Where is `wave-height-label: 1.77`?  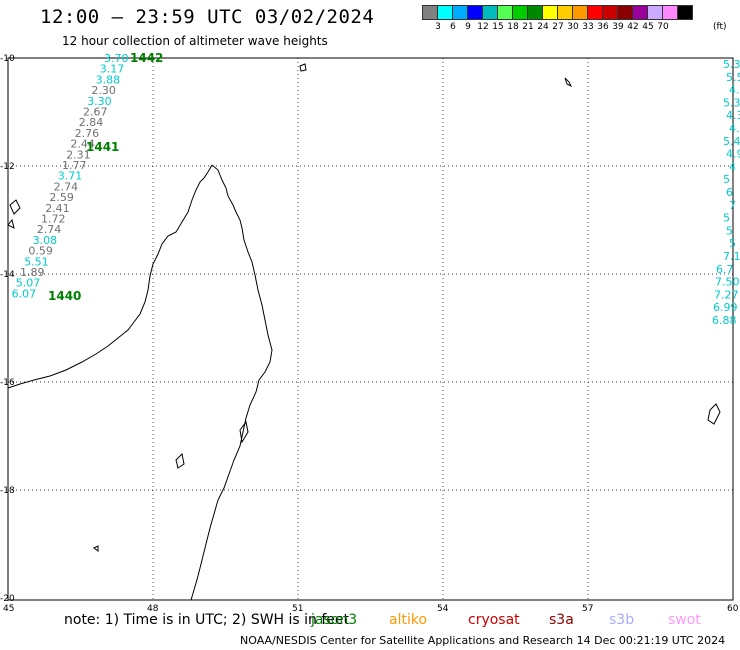 wave-height-label: 1.77 is located at coordinates (74, 165).